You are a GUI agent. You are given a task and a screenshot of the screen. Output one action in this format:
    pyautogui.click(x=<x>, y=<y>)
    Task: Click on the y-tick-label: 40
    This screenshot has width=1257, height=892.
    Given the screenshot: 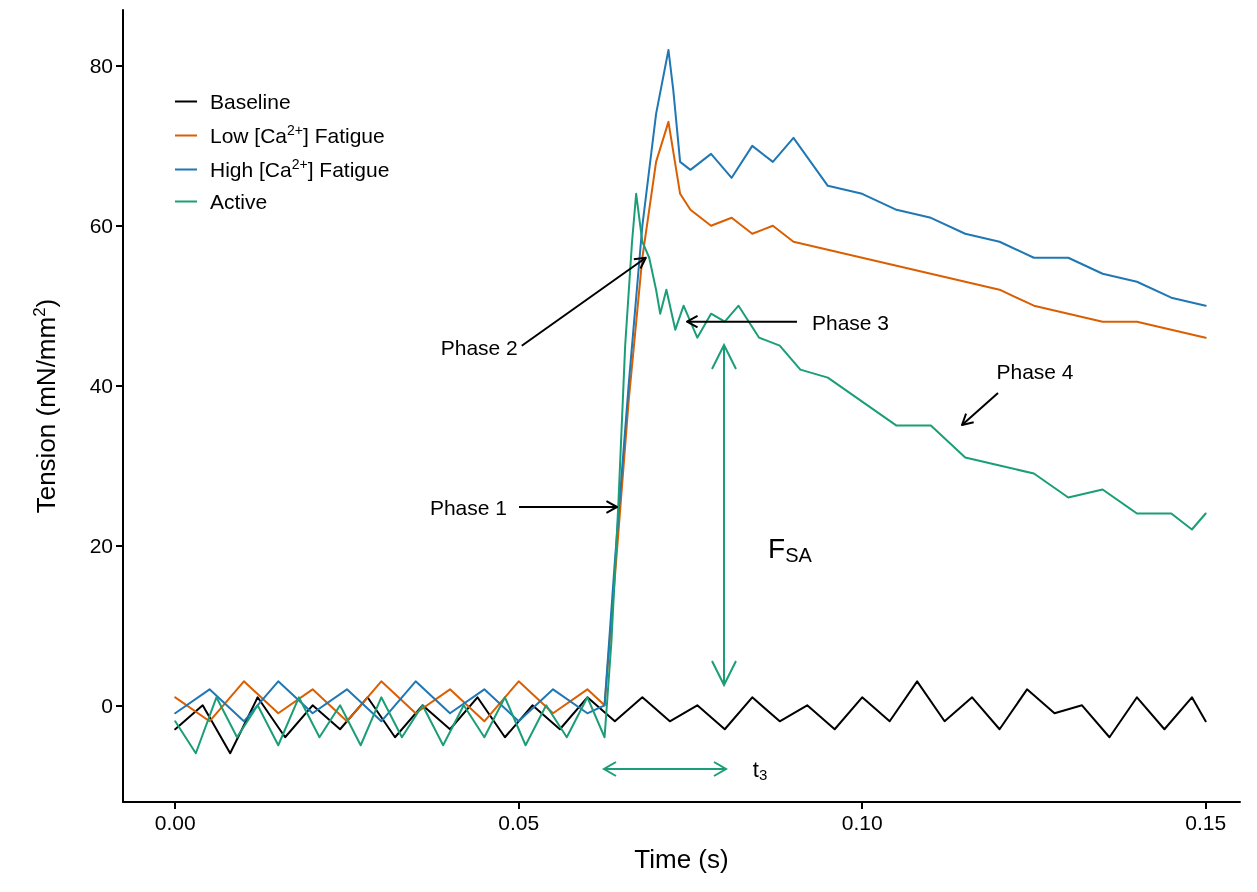 What is the action you would take?
    pyautogui.click(x=101, y=386)
    